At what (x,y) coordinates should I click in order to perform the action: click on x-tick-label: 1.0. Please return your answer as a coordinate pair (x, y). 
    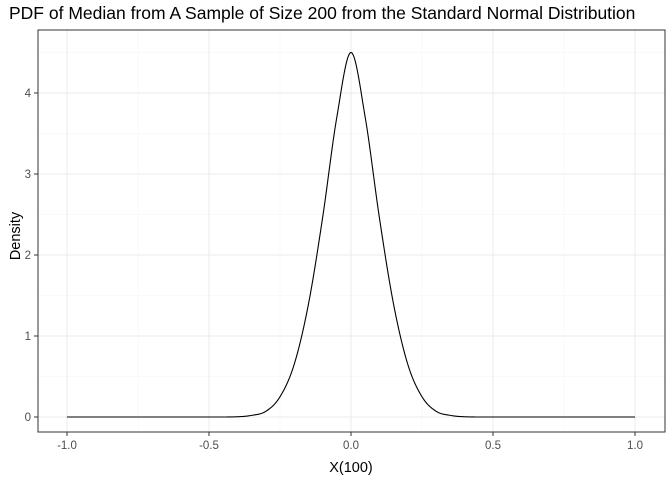
    Looking at the image, I should click on (635, 446).